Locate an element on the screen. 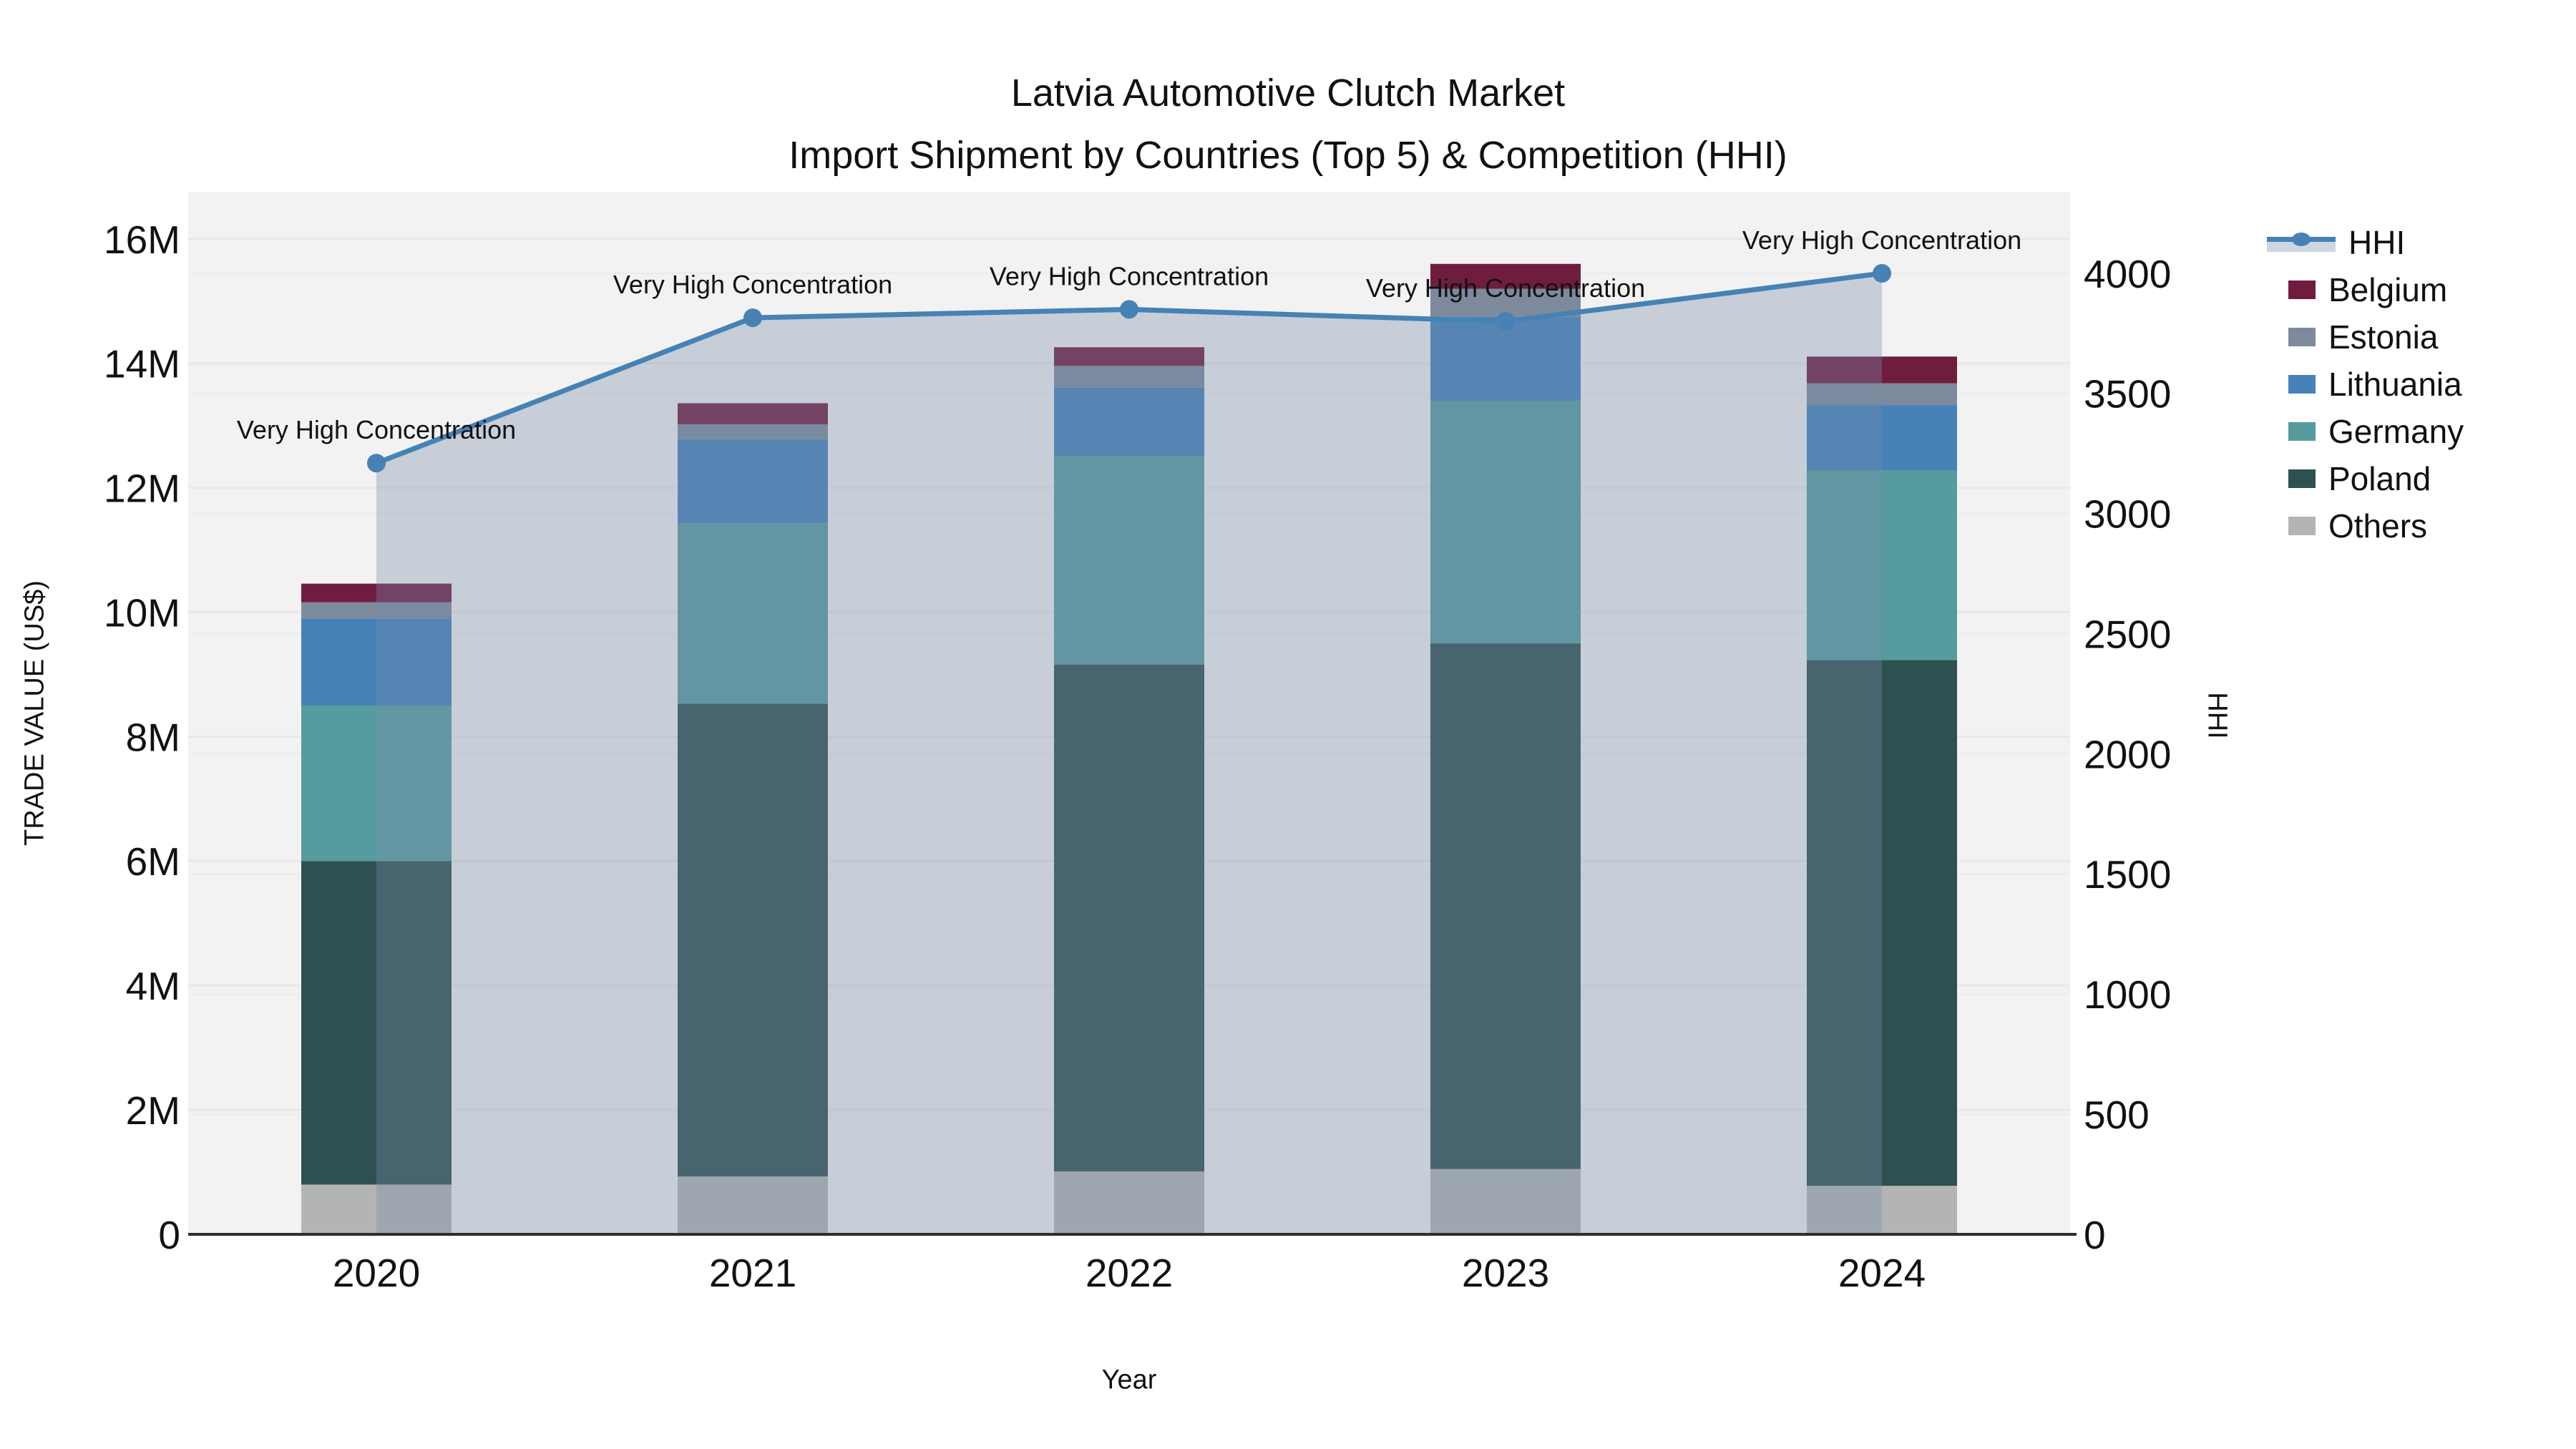  hhi-marker-2021 is located at coordinates (752, 318).